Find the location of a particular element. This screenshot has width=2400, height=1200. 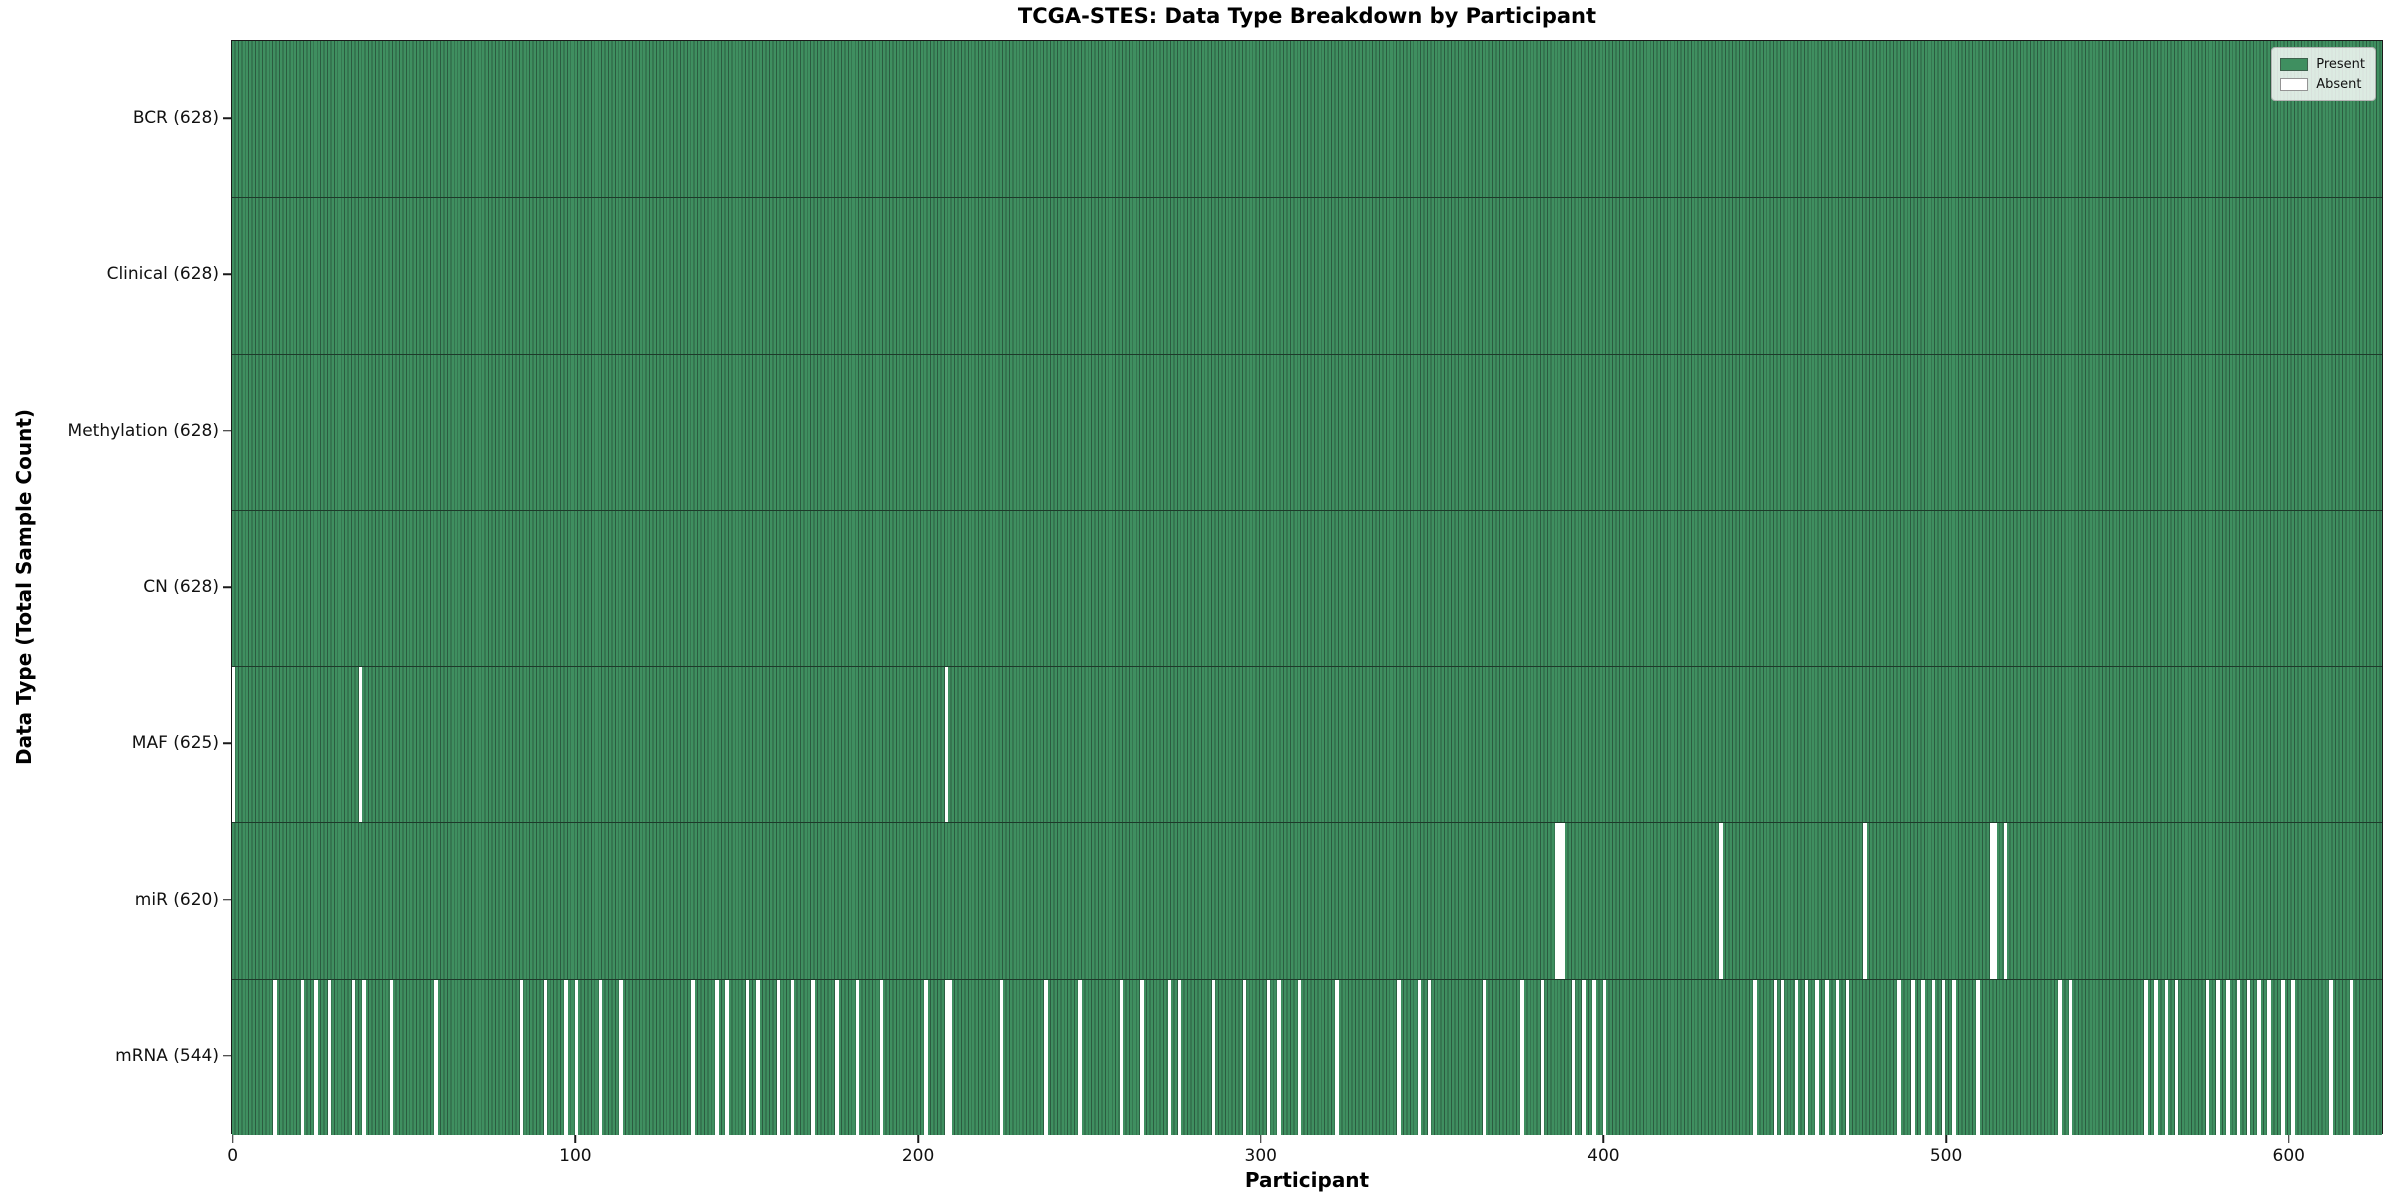

heatmap-row-Clinical is located at coordinates (1307, 275).